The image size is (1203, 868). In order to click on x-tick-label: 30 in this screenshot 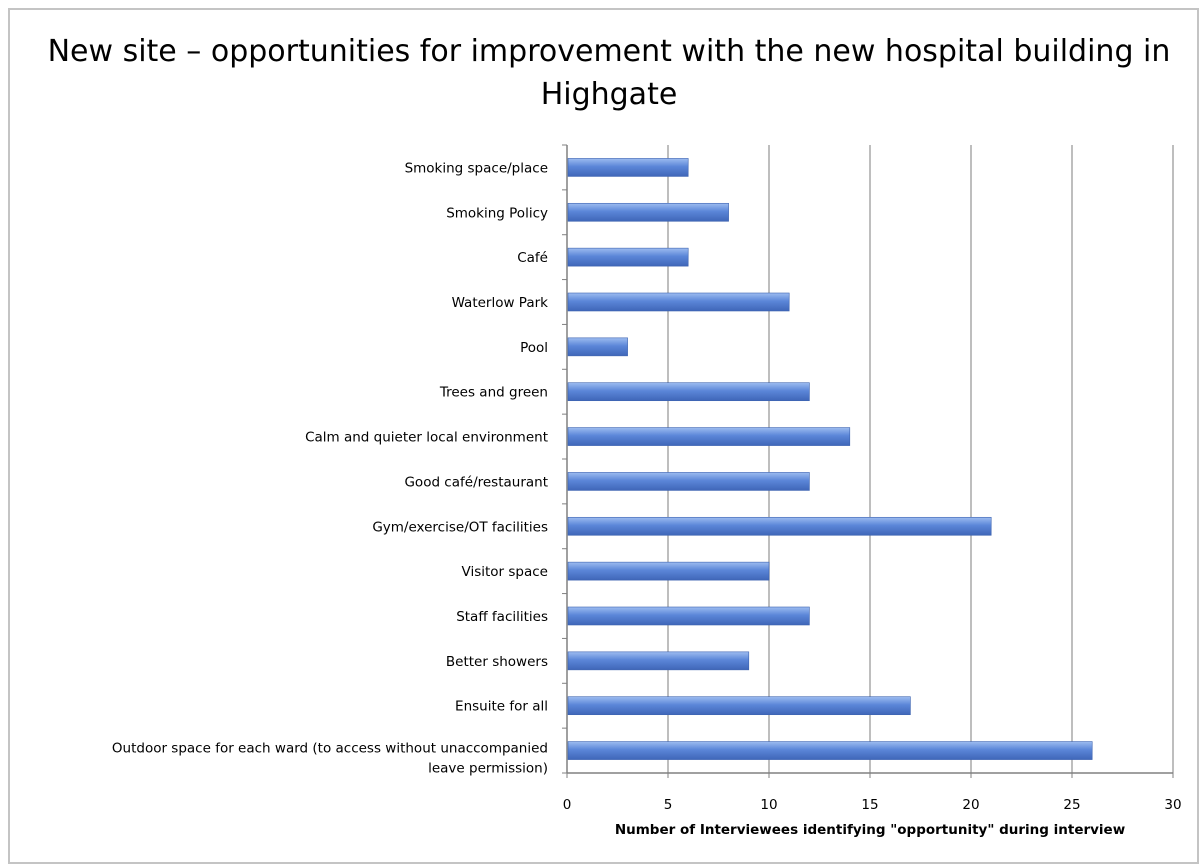, I will do `click(1172, 805)`.